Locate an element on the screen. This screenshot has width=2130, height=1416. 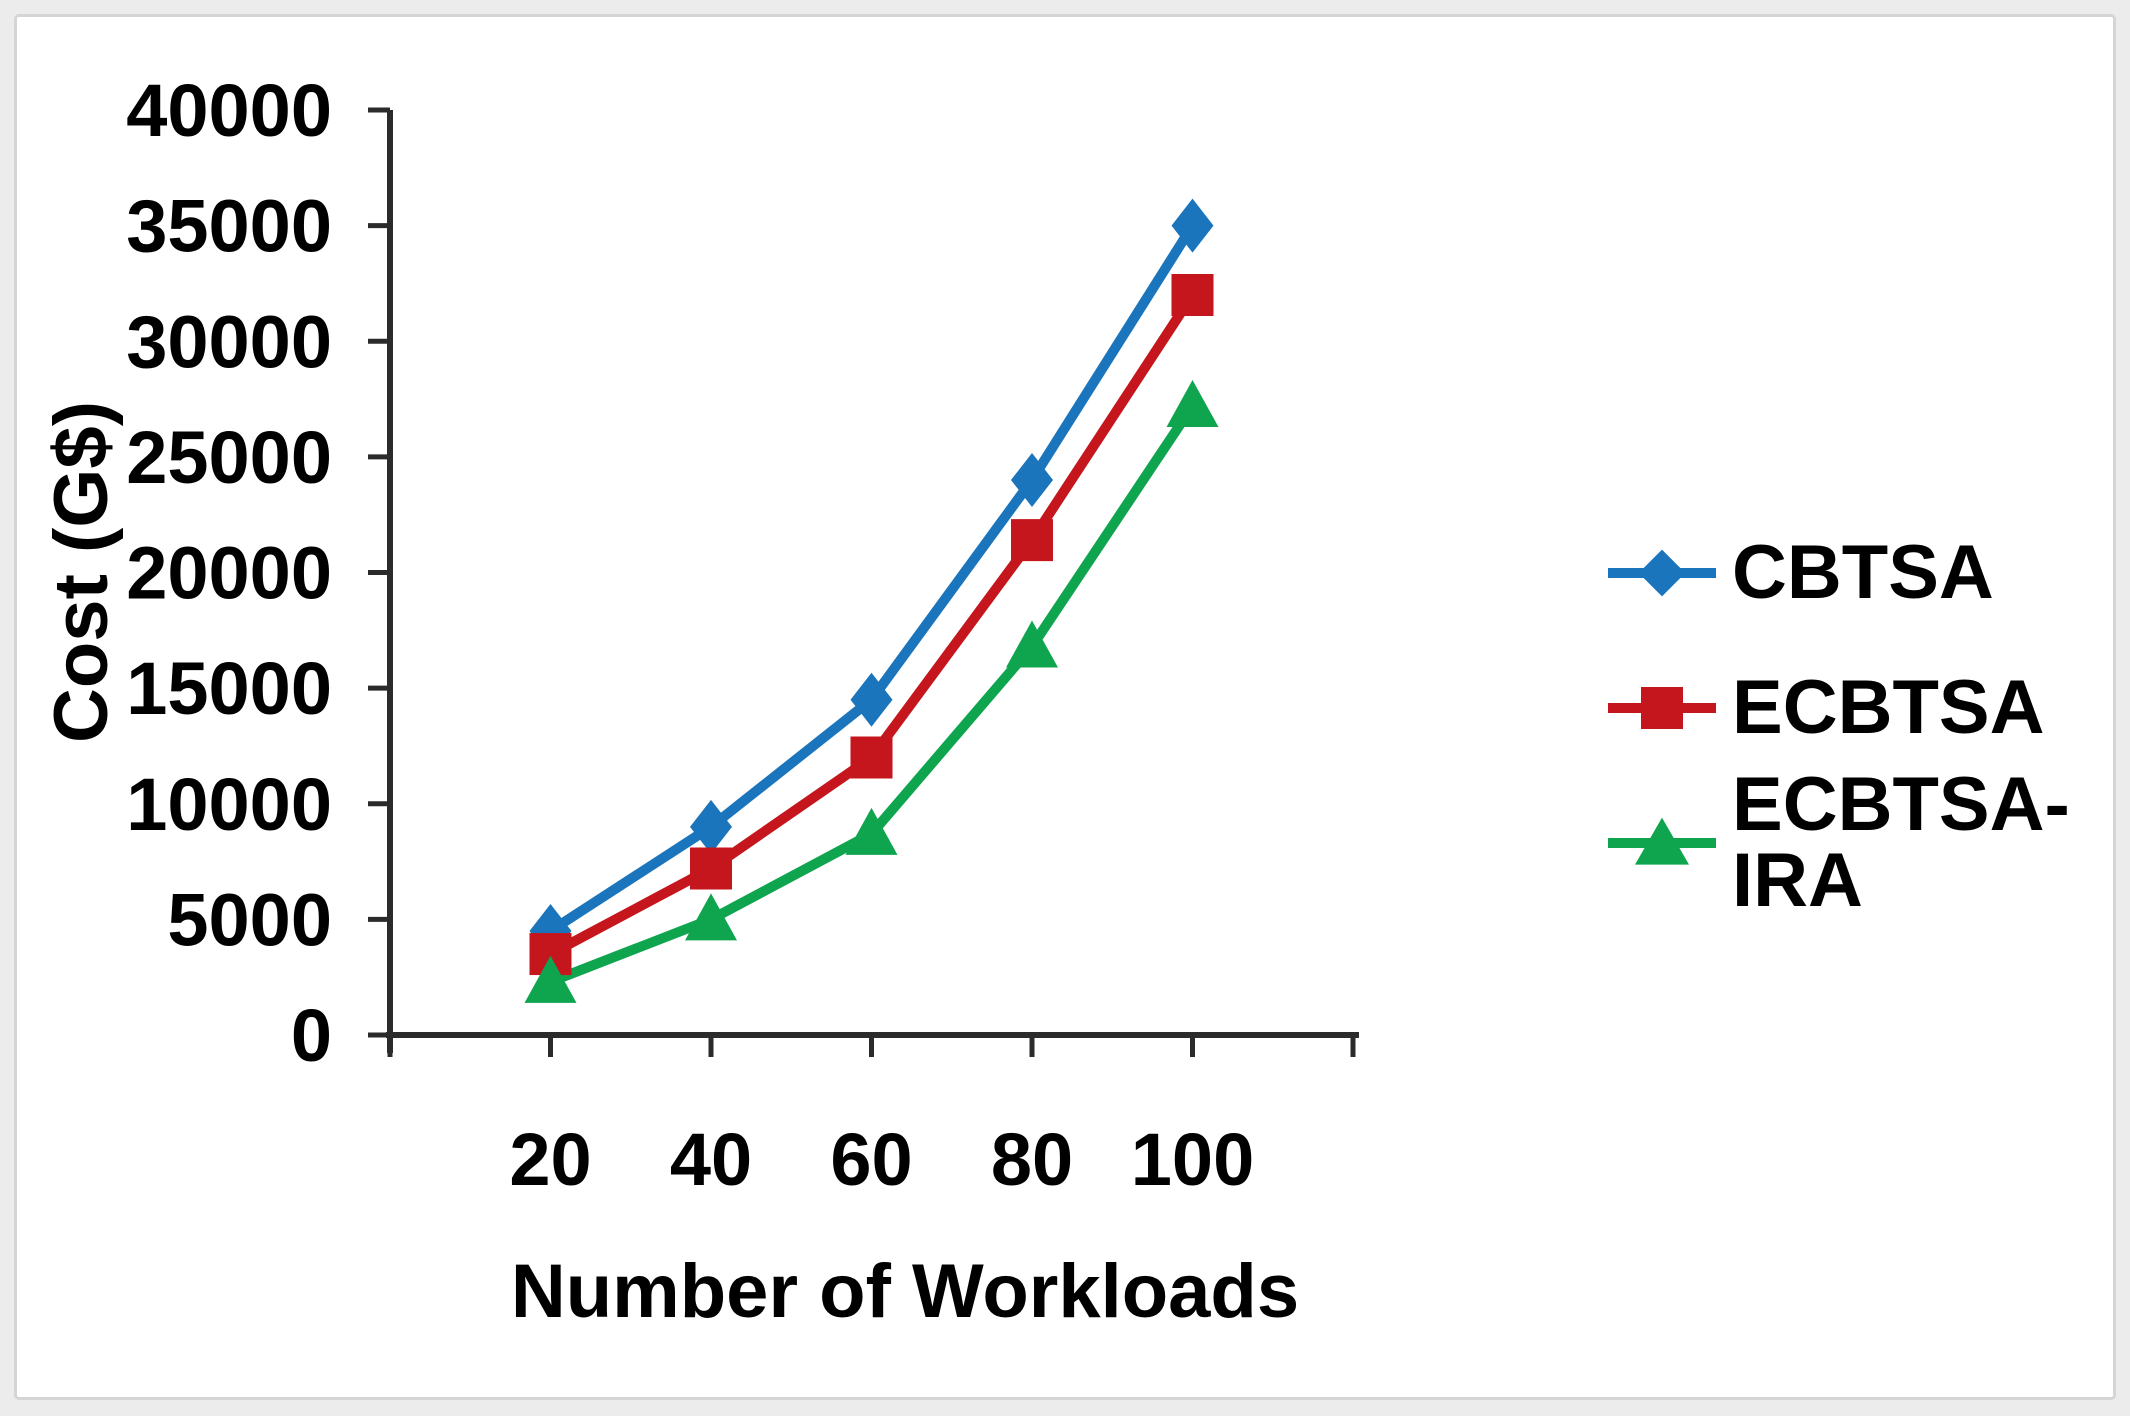
legend-item-ecbtsa: ECBTSA is located at coordinates (1869, 708).